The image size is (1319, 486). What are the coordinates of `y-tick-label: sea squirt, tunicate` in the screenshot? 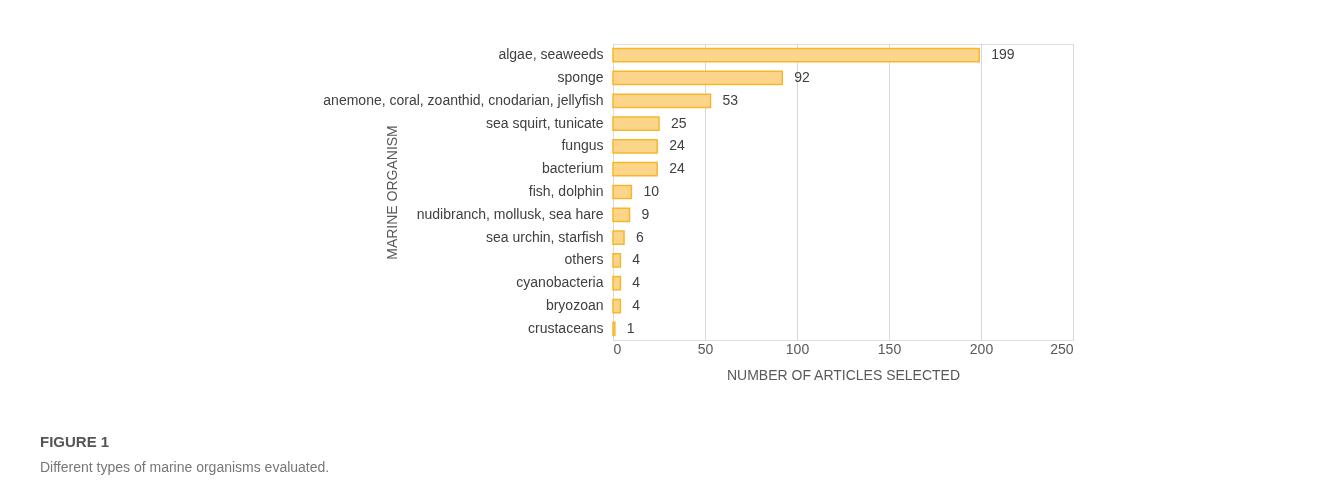 It's located at (544, 122).